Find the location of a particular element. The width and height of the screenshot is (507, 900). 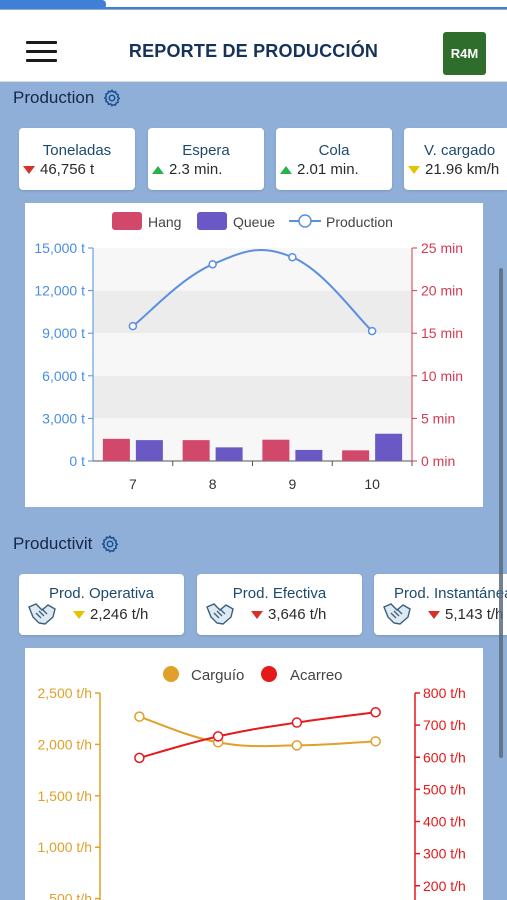

kpi-label: V. cargado is located at coordinates (460, 150).